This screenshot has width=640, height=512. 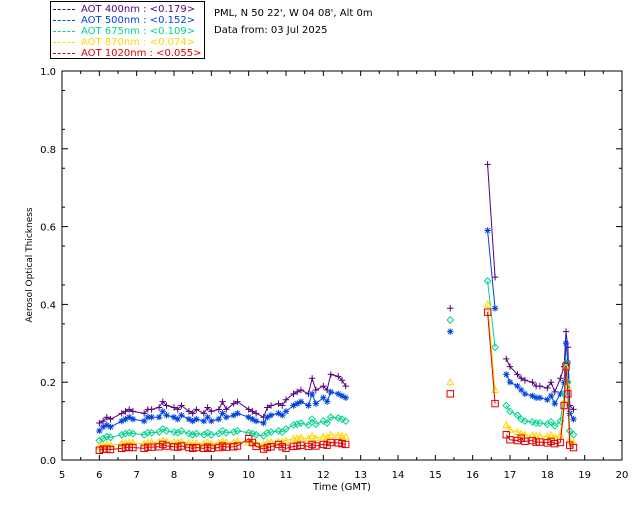 I want to click on x-tick-label: 13, so click(x=360, y=475).